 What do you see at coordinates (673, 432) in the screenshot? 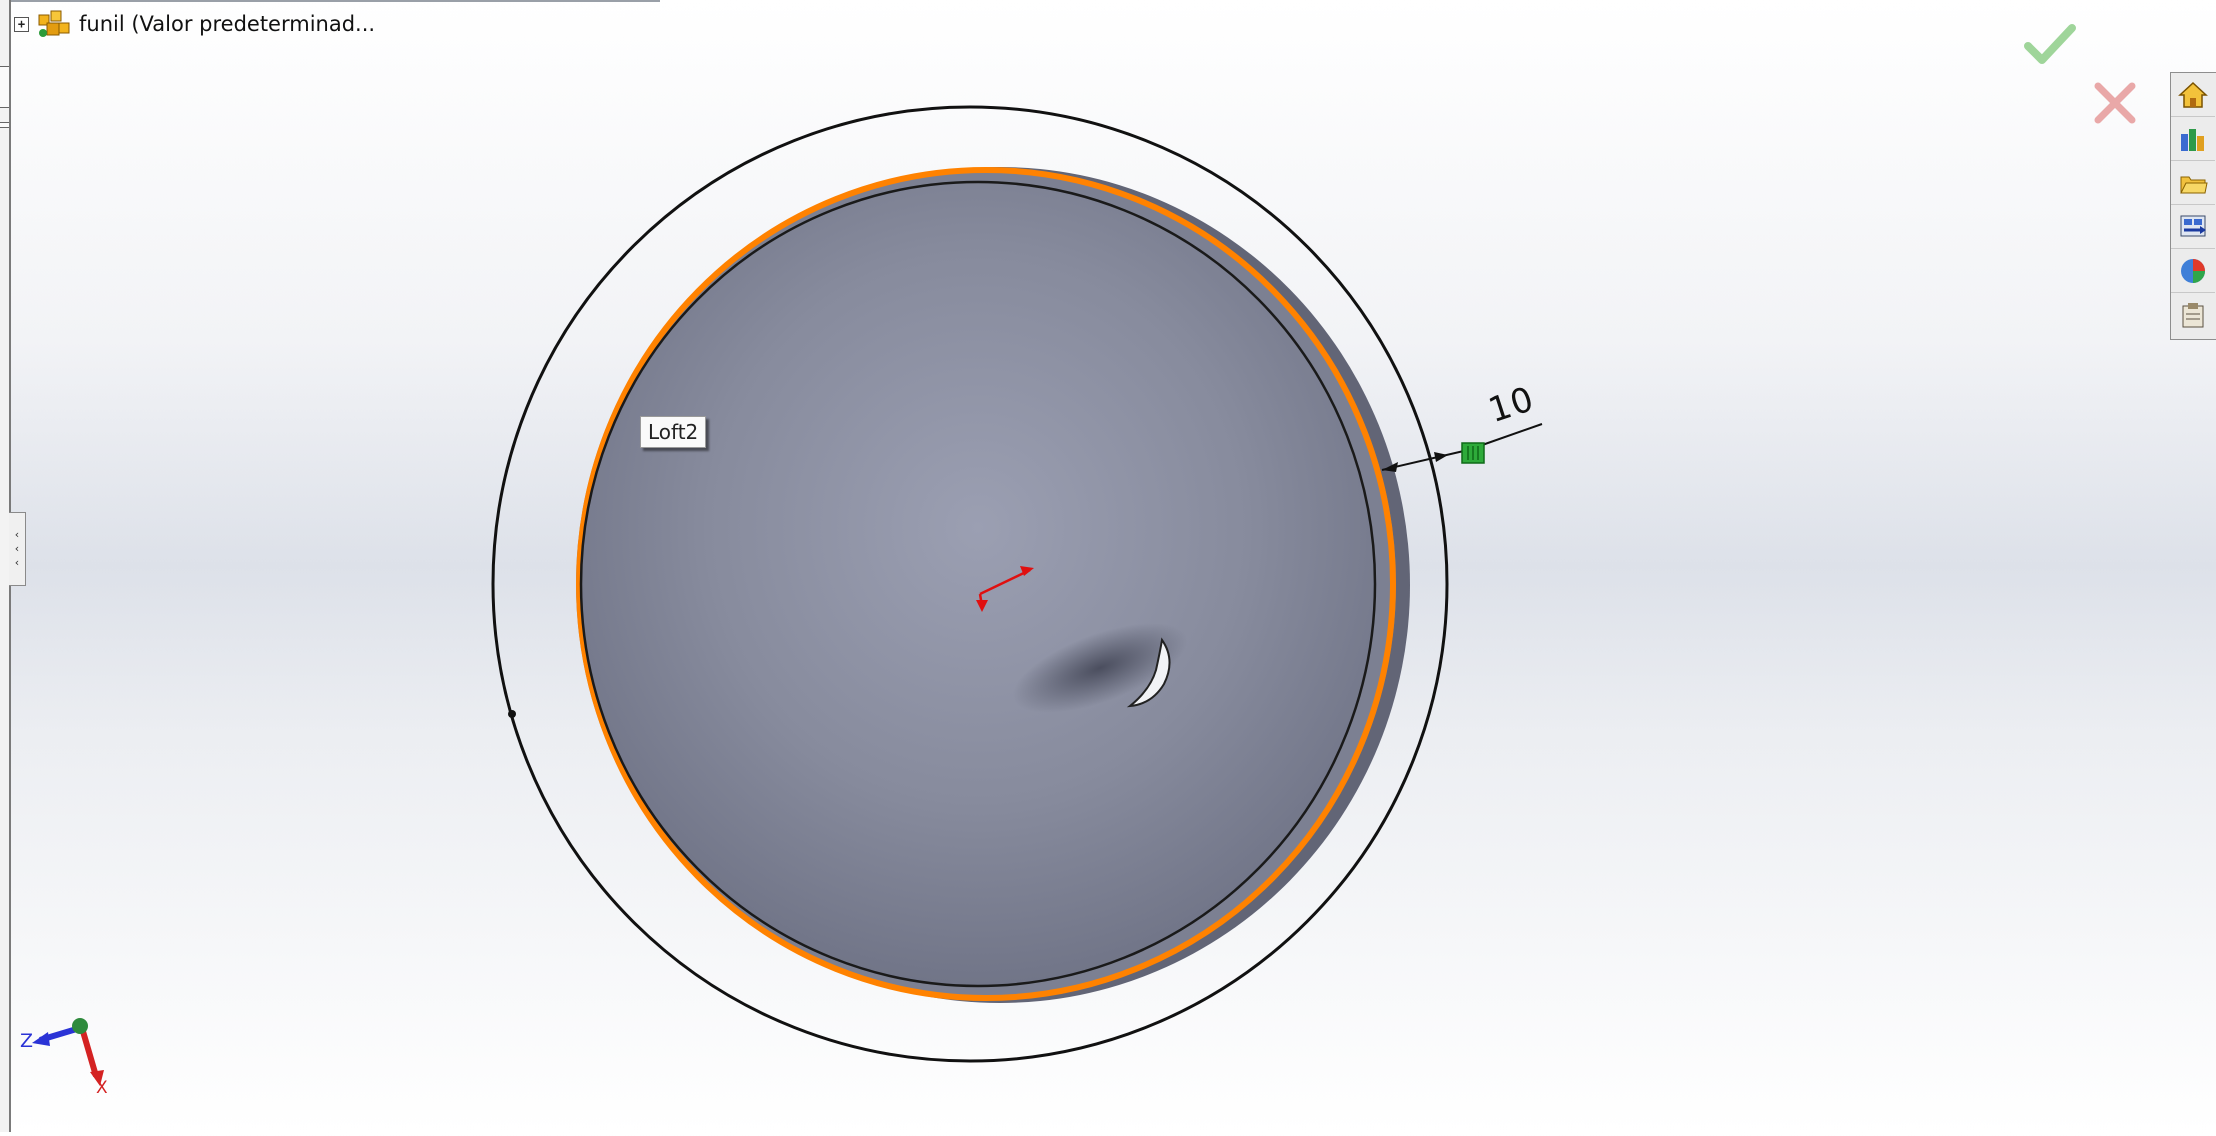
I see `feature-tooltip: Loft2` at bounding box center [673, 432].